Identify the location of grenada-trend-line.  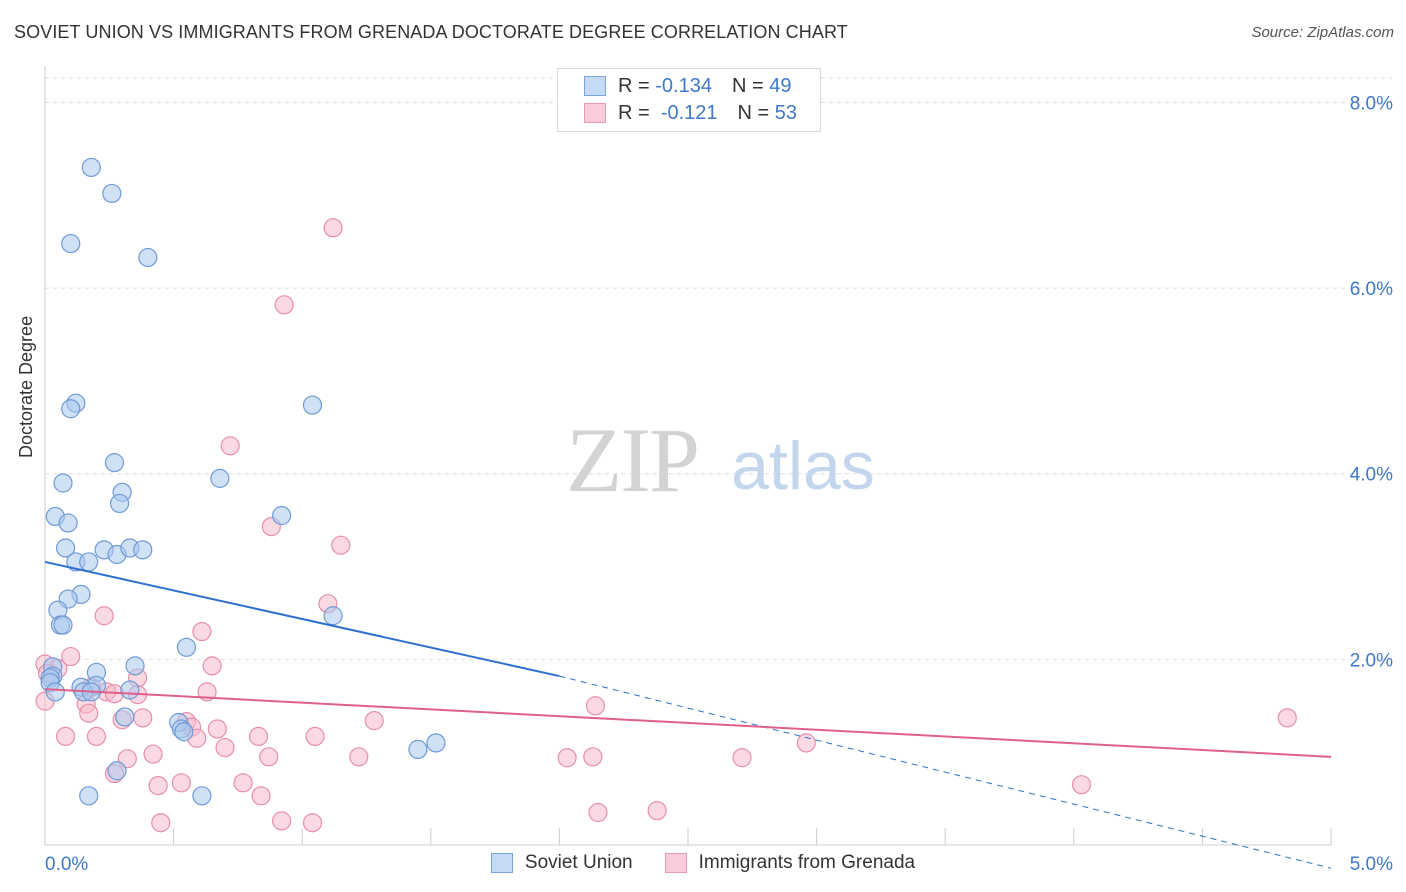
(688, 723).